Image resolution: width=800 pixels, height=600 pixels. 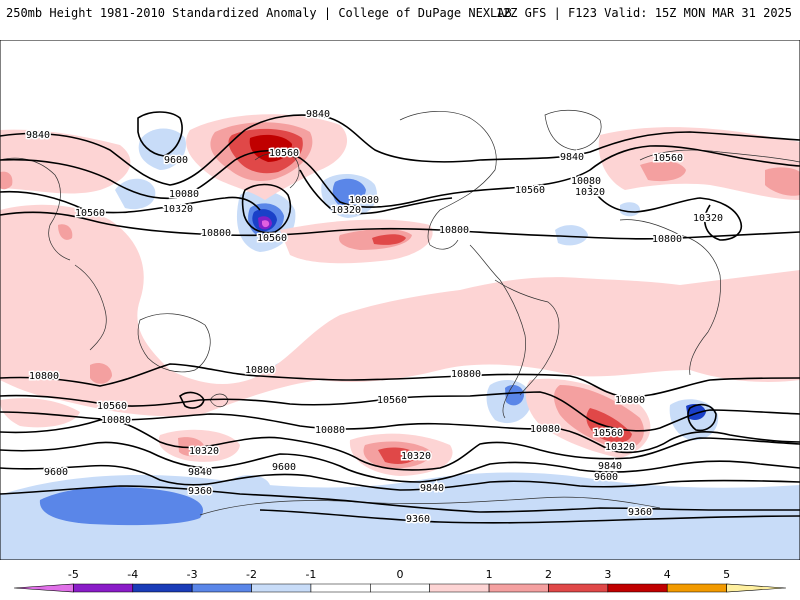 I want to click on colorbar-tick-label: 0, so click(x=400, y=574).